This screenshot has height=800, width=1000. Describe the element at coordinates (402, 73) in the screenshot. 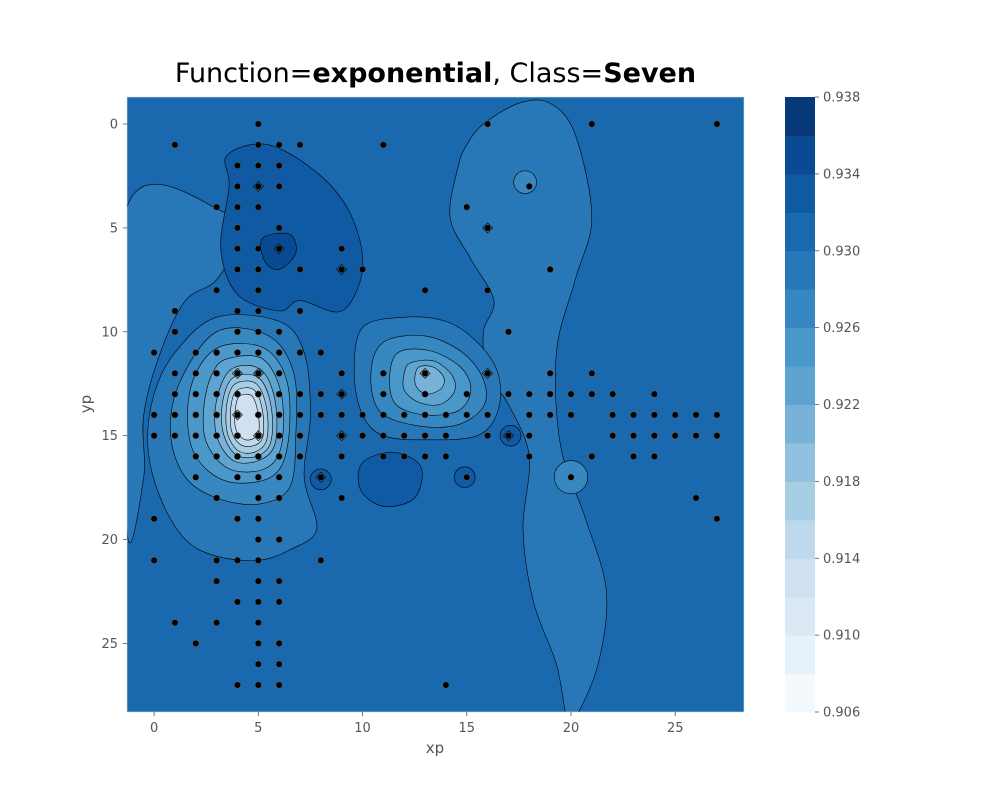

I see `title-function: exponential` at that location.